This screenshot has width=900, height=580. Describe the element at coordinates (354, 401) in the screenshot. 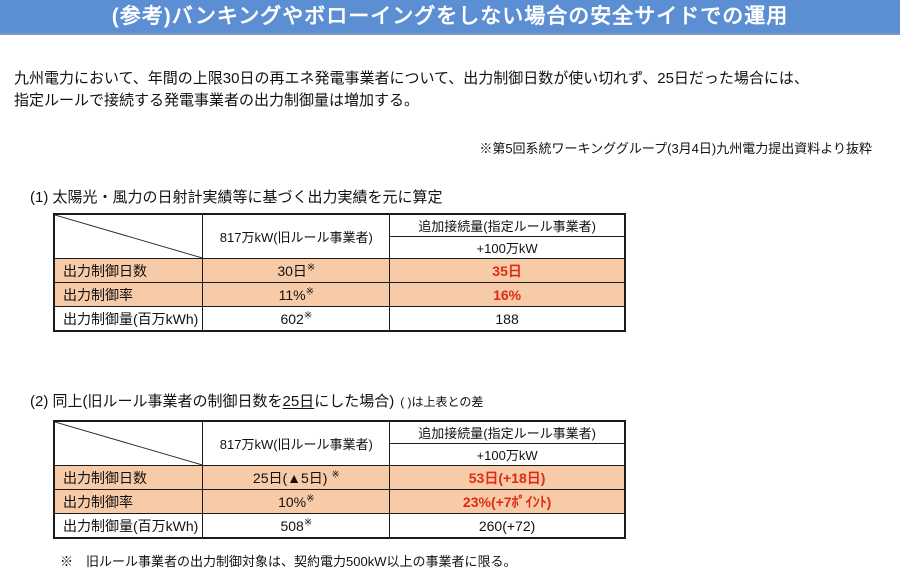

I see `section2-heading-suffix: にした場合)` at that location.